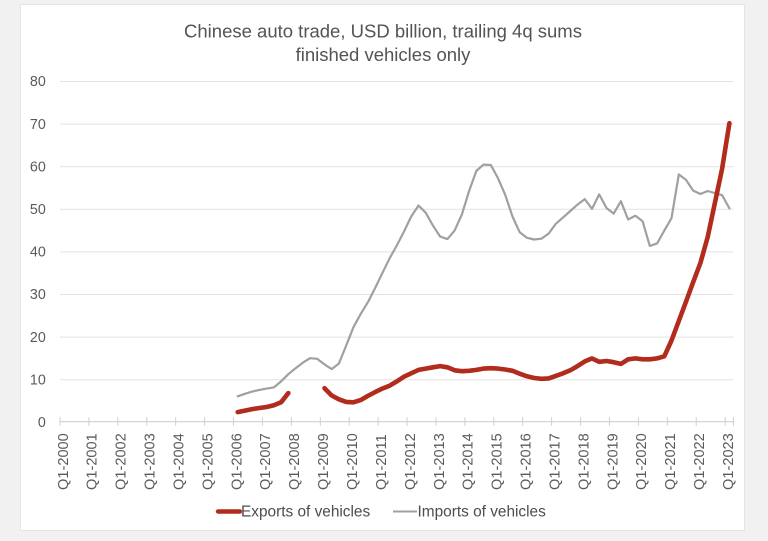  What do you see at coordinates (38, 125) in the screenshot?
I see `svg-text: 70` at bounding box center [38, 125].